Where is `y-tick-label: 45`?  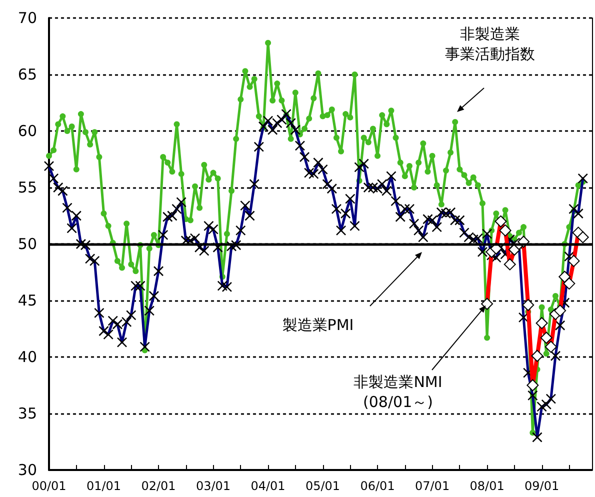
y-tick-label: 45 is located at coordinates (27, 301).